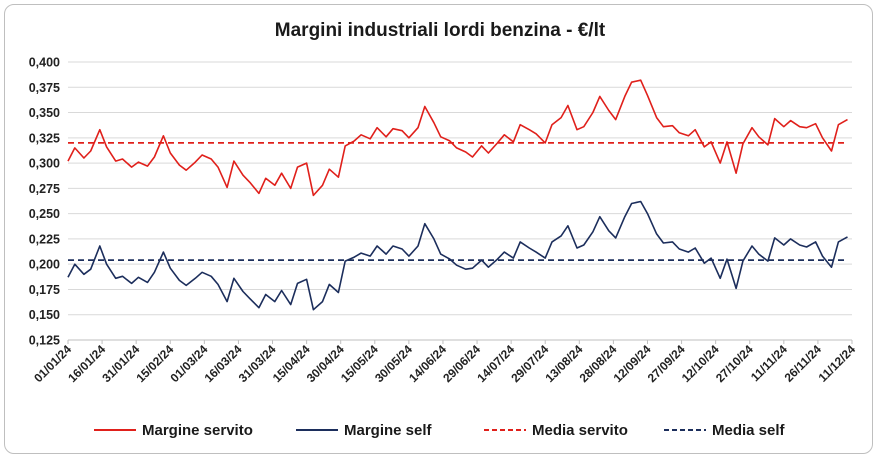  I want to click on y-tick-label: 0,275, so click(44, 189).